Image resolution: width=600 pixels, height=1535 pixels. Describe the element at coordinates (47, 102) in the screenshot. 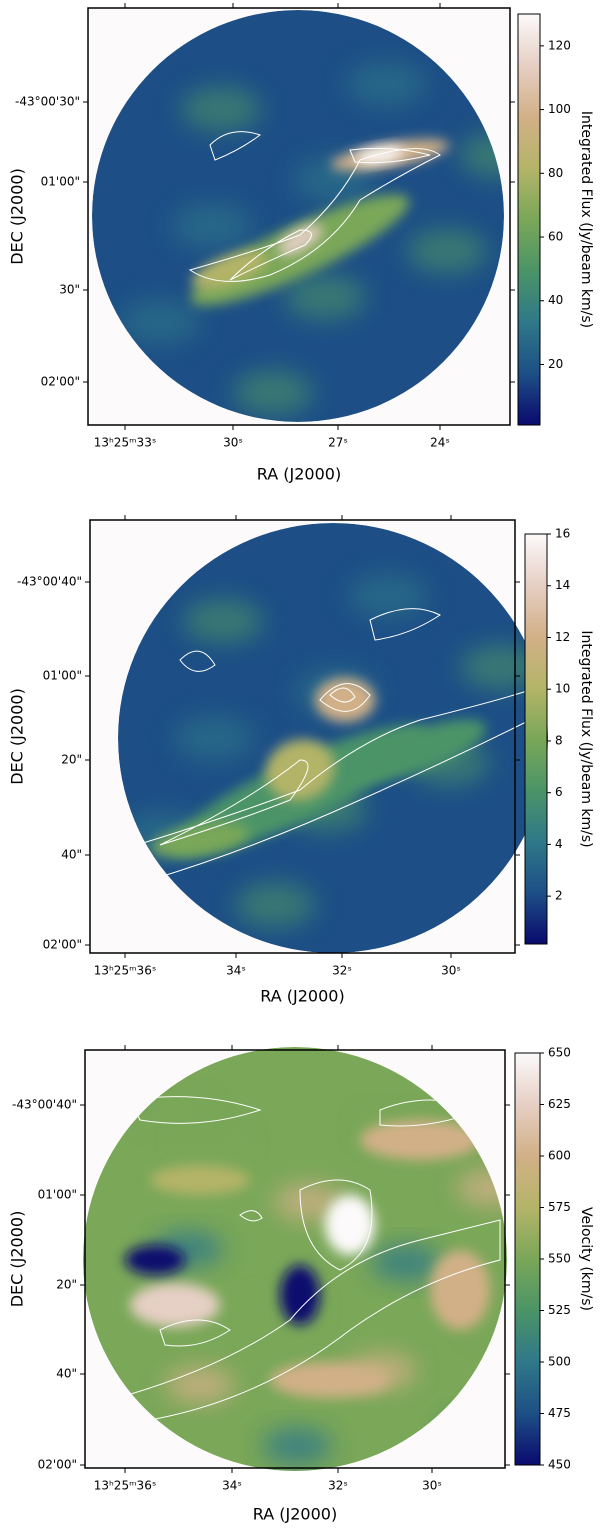

I see `y-tick-label: -43°00'30"` at that location.